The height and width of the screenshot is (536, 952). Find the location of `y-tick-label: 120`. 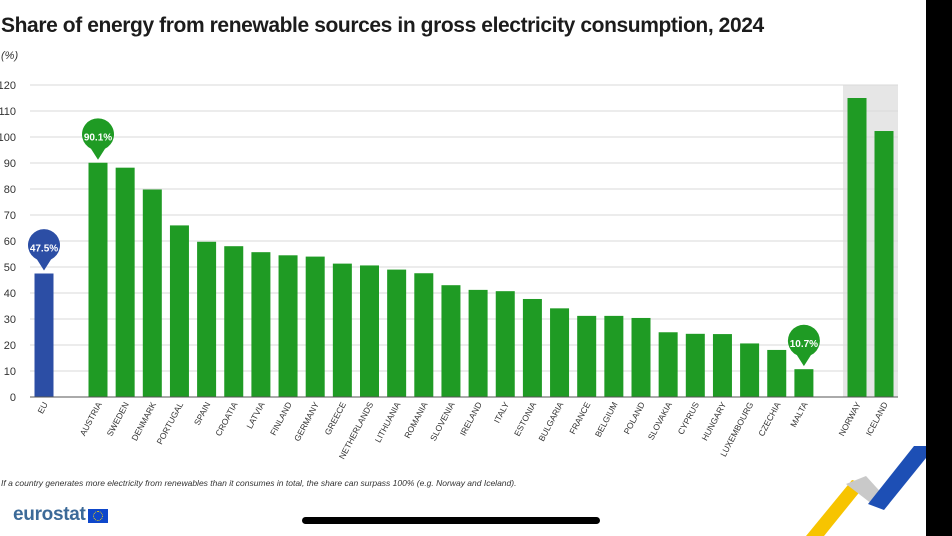

y-tick-label: 120 is located at coordinates (8, 86).